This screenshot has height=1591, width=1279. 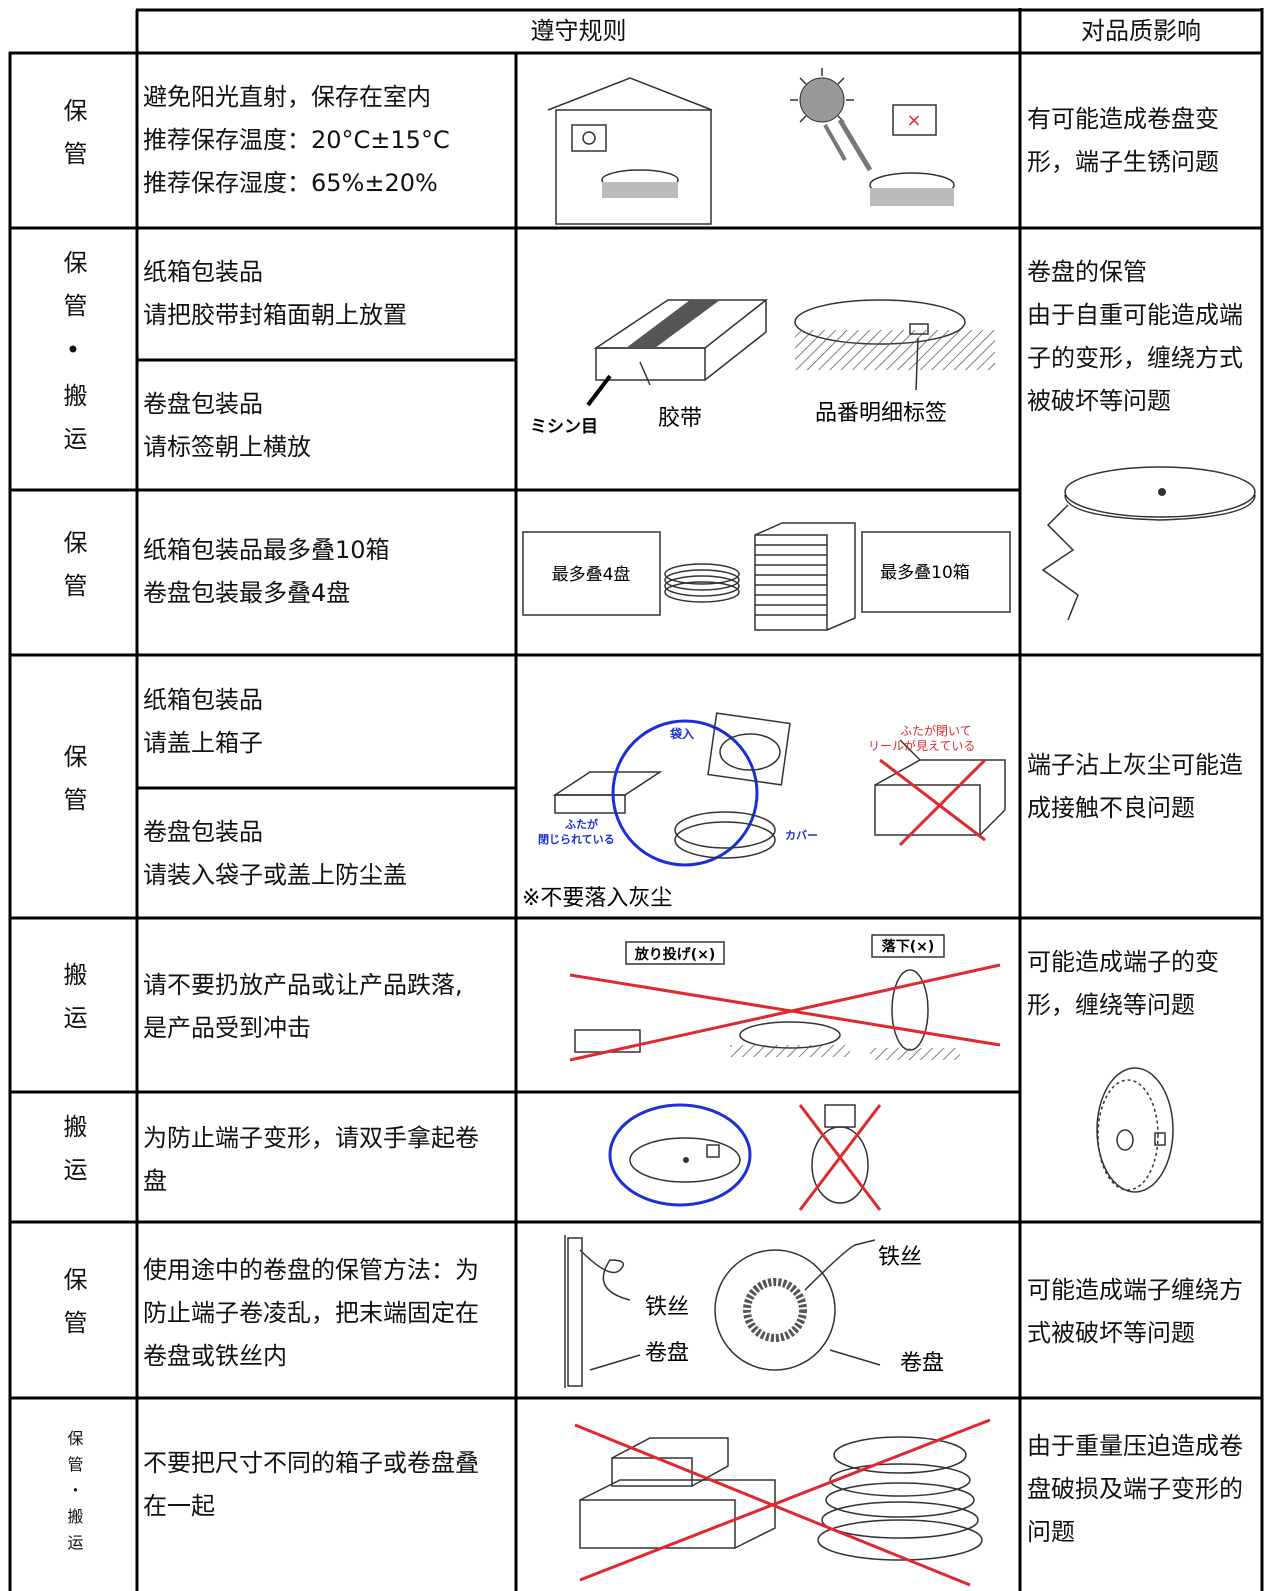 I want to click on figure-label: ※不要落入灰尘, so click(x=597, y=898).